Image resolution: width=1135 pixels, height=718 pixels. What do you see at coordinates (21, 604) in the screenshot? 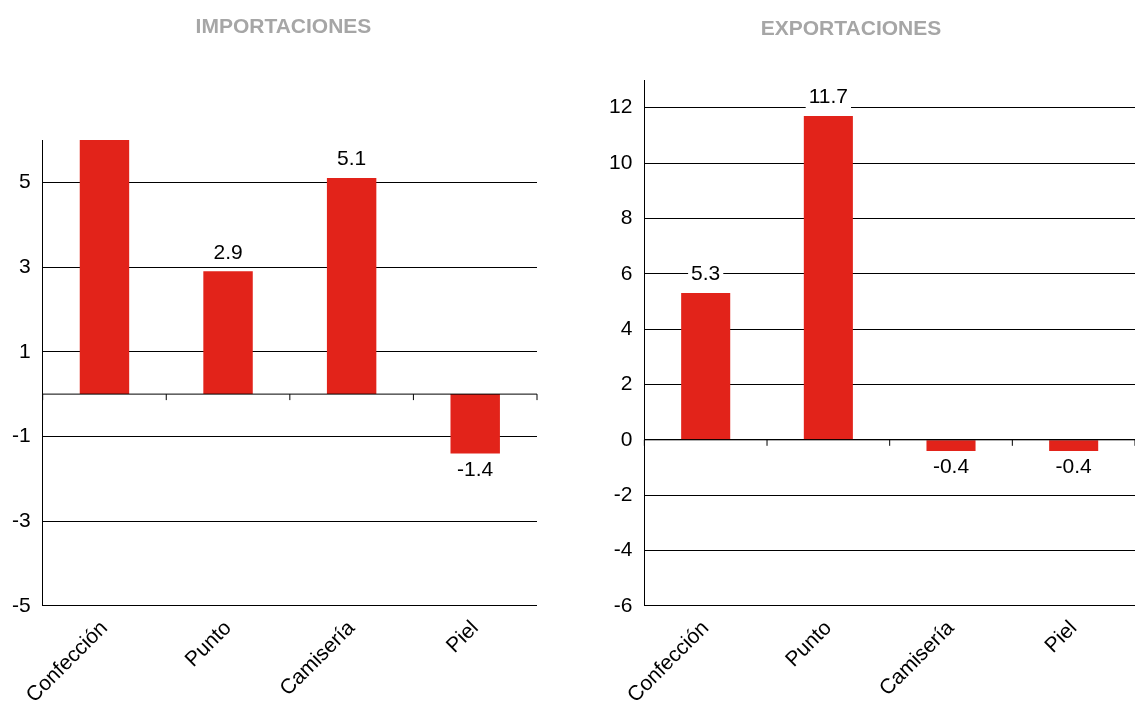
I see `y-tick-label: -5` at bounding box center [21, 604].